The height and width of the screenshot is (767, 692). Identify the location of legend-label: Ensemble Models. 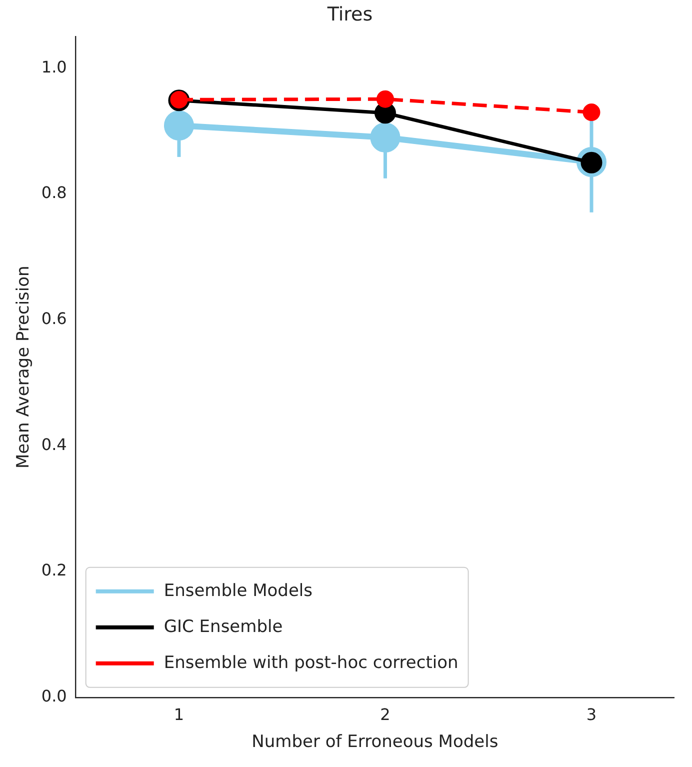
(238, 590).